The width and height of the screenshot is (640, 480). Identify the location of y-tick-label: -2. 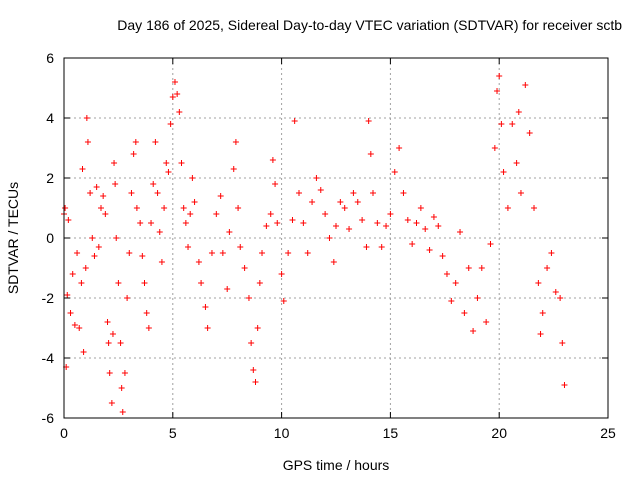
(48, 298).